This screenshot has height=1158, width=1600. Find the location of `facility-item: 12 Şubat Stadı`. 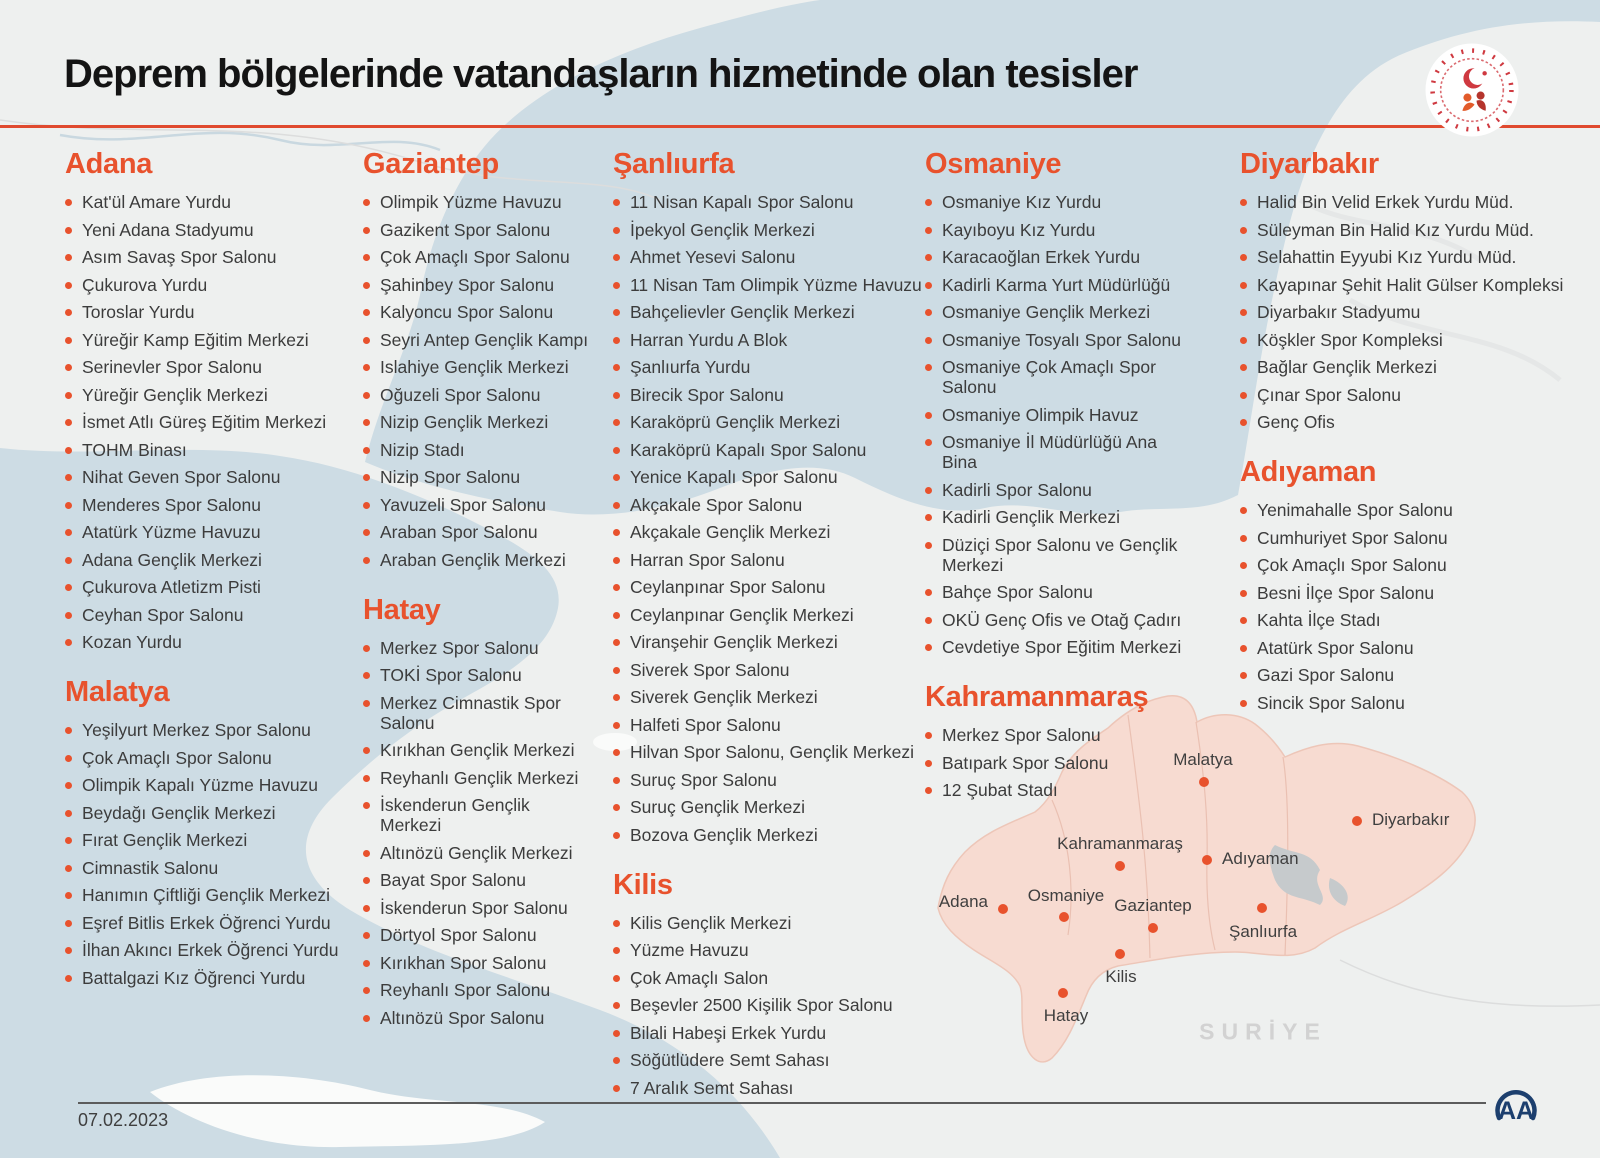

facility-item: 12 Şubat Stadı is located at coordinates (1059, 790).